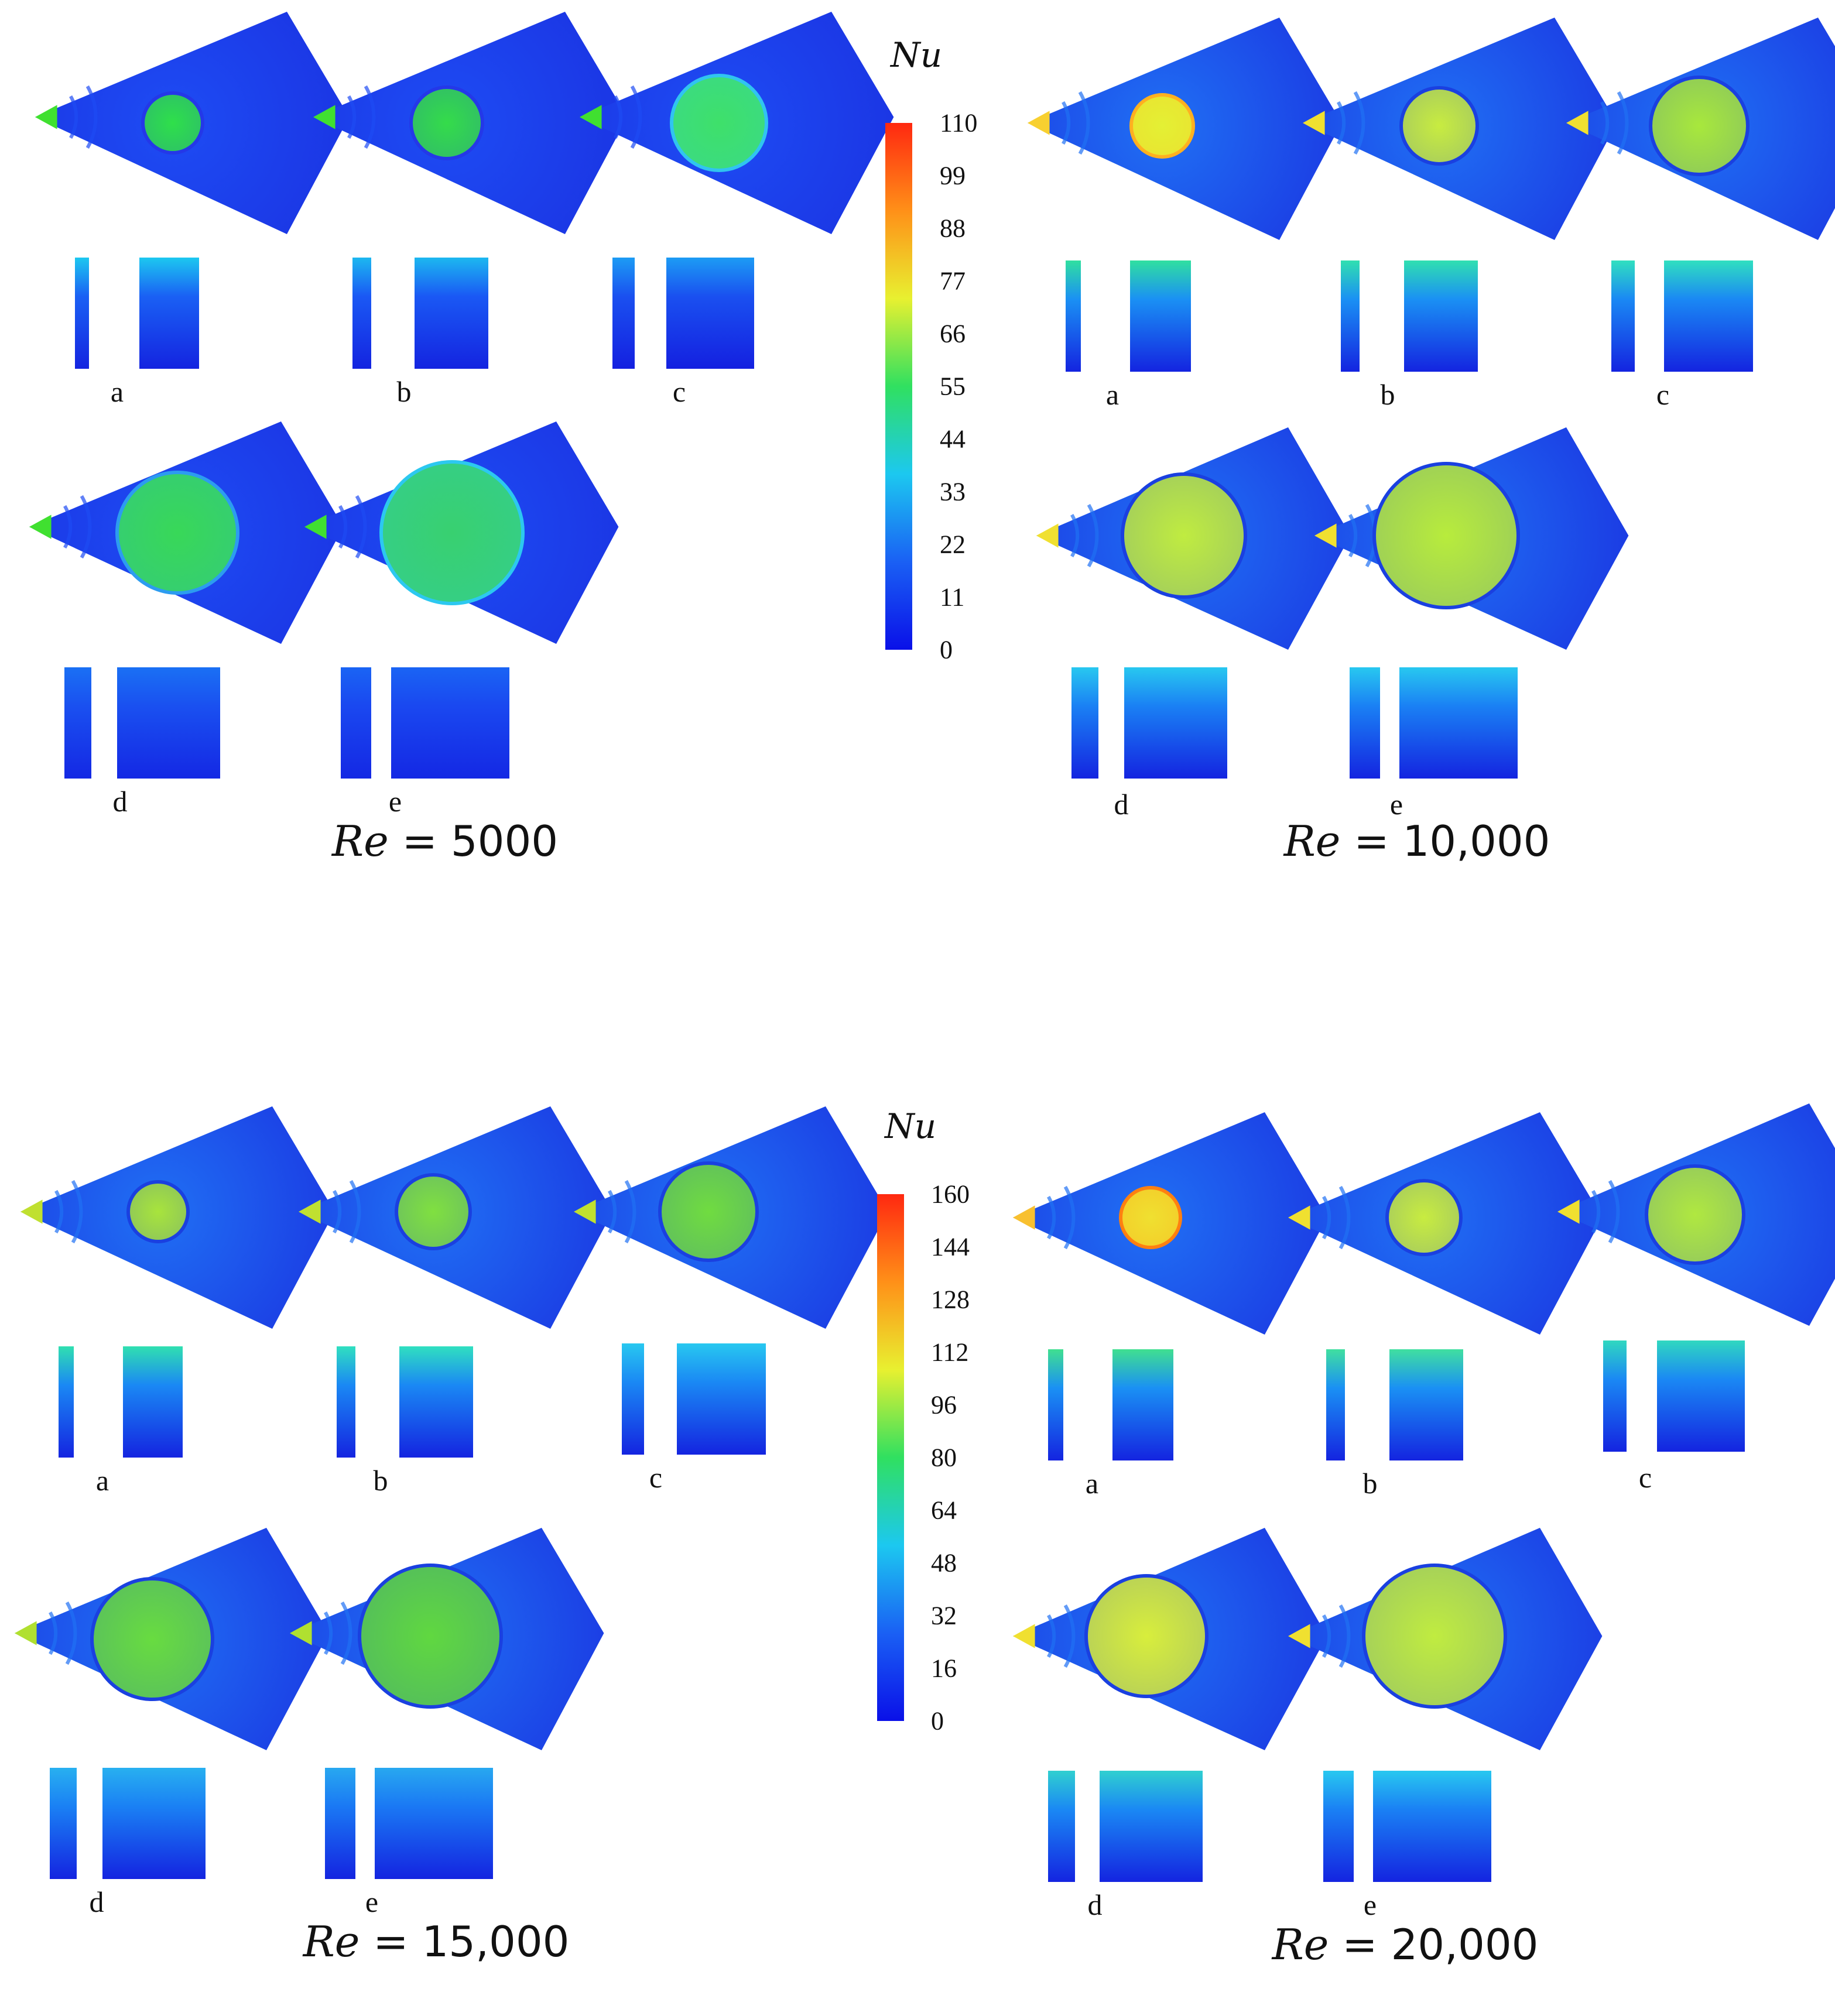  Describe the element at coordinates (953, 333) in the screenshot. I see `colorbar-tick-label: 66` at that location.